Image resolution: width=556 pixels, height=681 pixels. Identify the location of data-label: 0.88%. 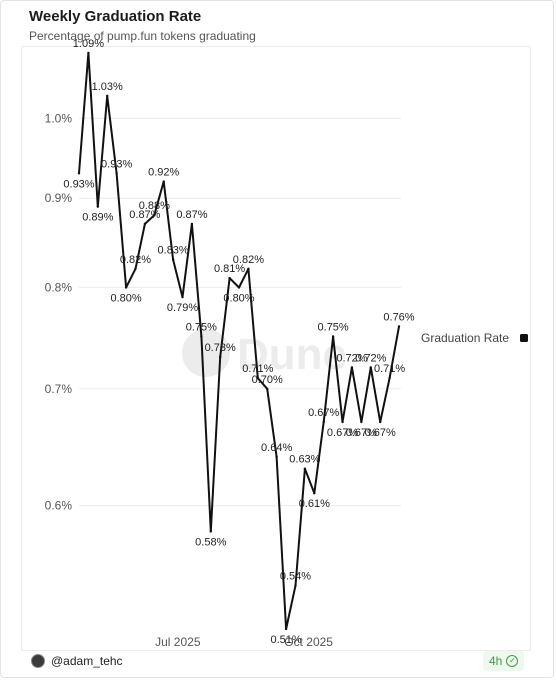
(154, 206).